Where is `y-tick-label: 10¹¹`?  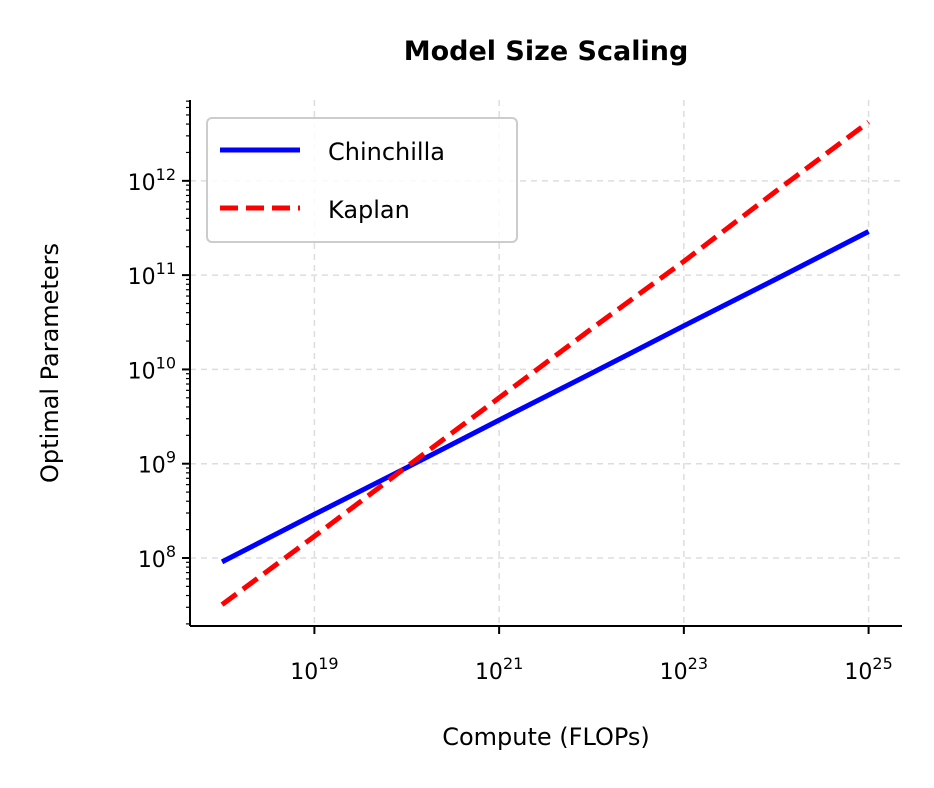
y-tick-label: 10¹¹ is located at coordinates (152, 274).